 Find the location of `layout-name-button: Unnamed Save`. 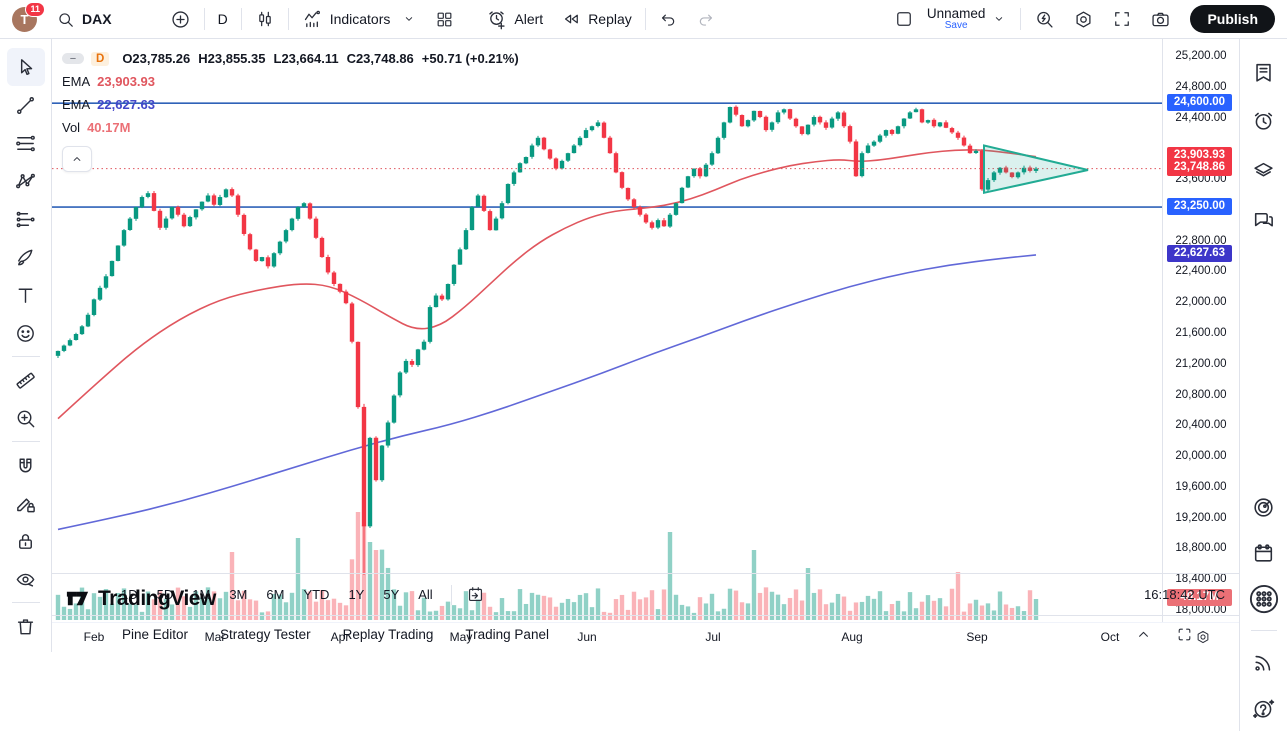

layout-name-button: Unnamed Save is located at coordinates (956, 19).